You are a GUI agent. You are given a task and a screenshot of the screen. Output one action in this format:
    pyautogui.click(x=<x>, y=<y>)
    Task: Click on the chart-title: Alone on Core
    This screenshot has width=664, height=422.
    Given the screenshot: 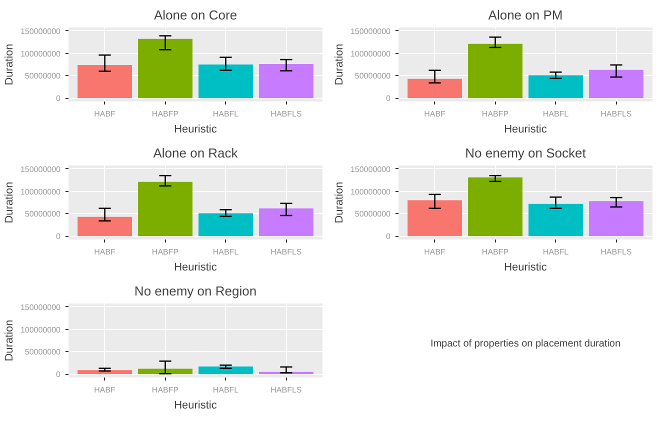 What is the action you would take?
    pyautogui.click(x=196, y=15)
    